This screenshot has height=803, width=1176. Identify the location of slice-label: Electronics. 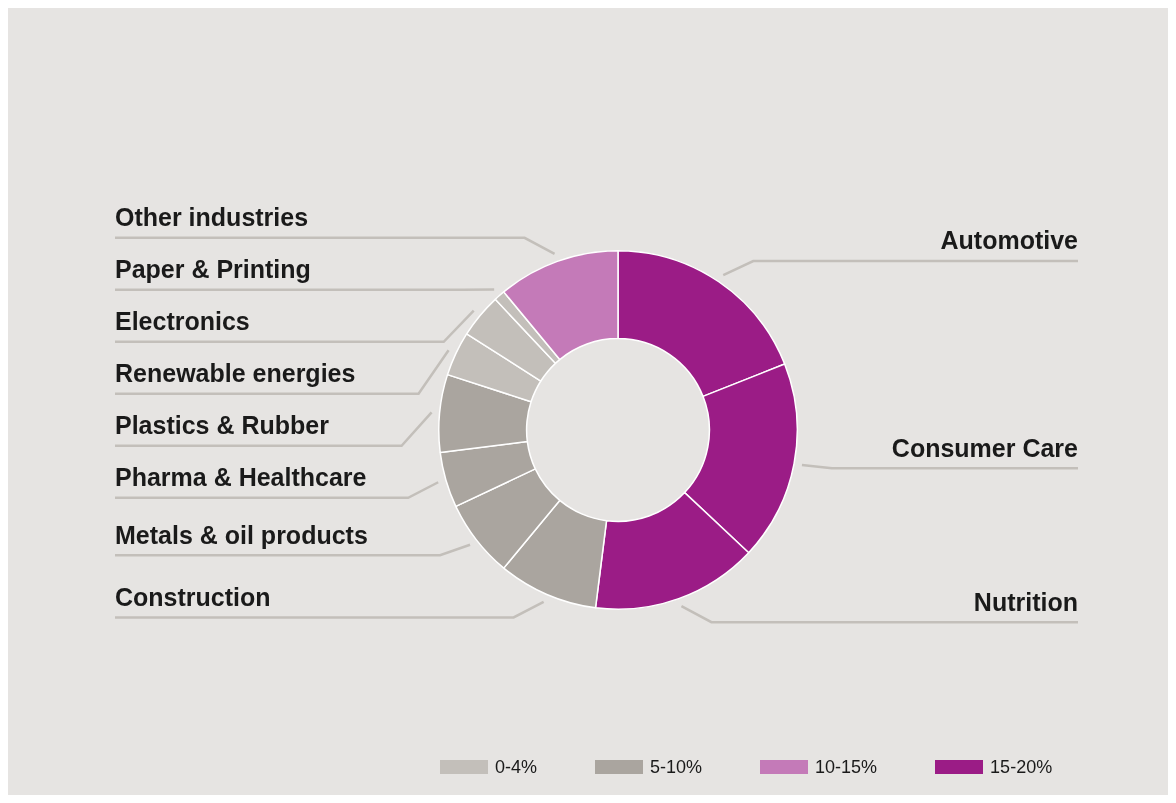
(182, 321).